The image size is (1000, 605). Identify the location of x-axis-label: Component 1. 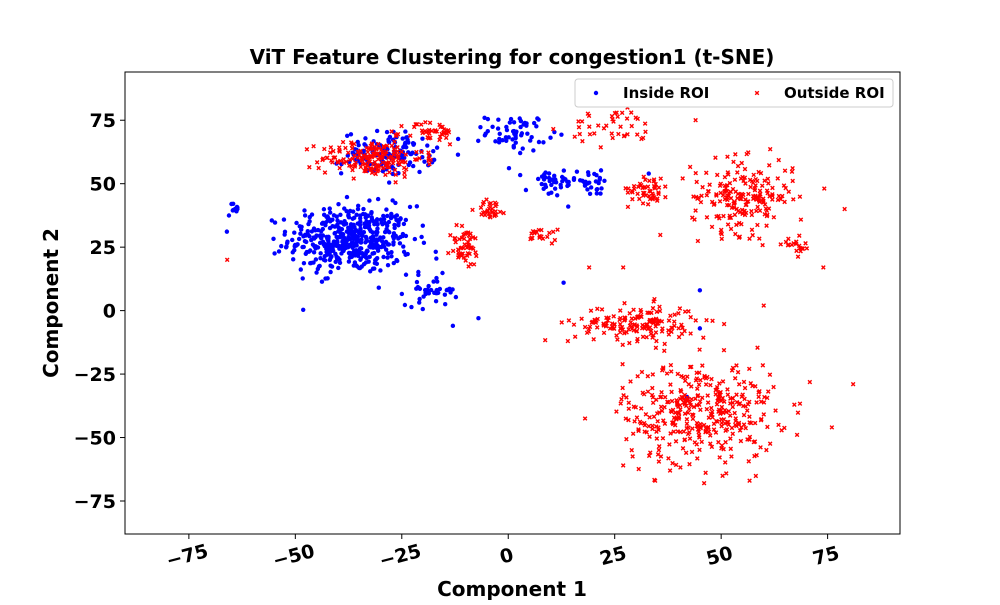
(512, 588).